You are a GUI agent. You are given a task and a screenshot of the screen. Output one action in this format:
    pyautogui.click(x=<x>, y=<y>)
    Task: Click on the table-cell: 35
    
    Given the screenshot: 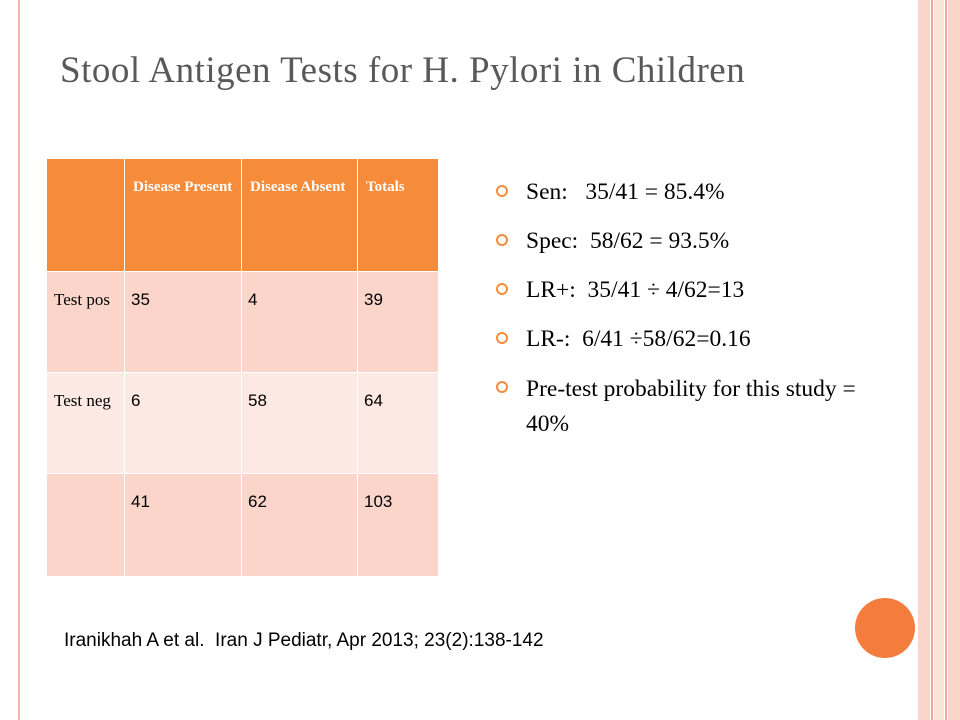 What is the action you would take?
    pyautogui.click(x=182, y=321)
    